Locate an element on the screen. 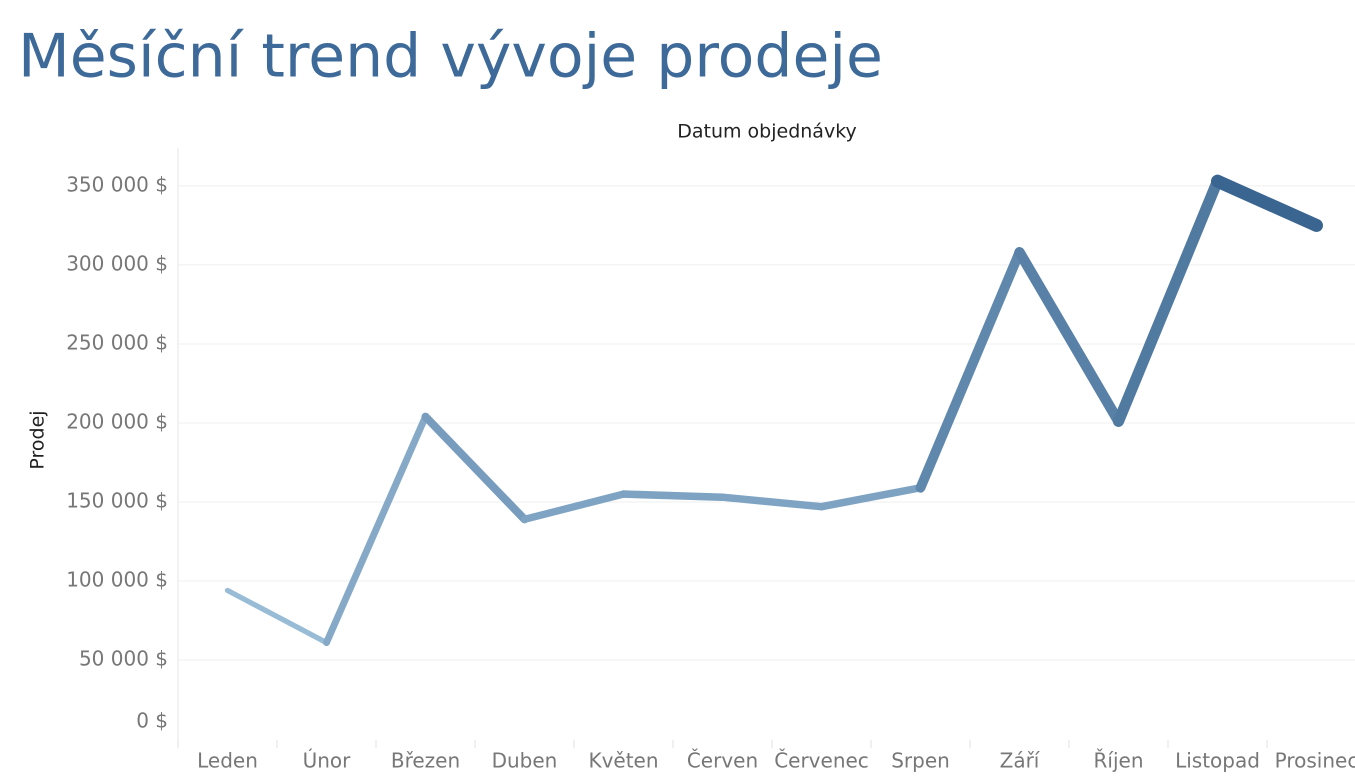 The width and height of the screenshot is (1355, 784). x-tick-label: Říjen is located at coordinates (1119, 761).